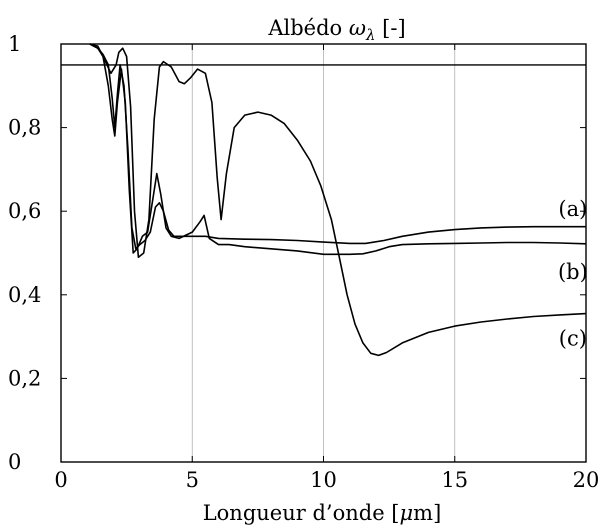 This screenshot has height=532, width=603. I want to click on series-label-c: (c), so click(573, 339).